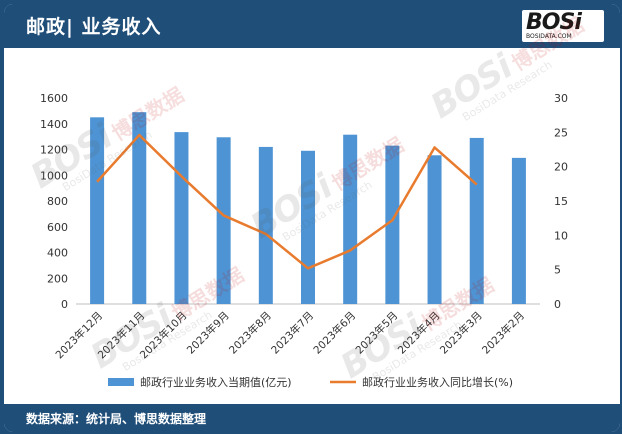 Image resolution: width=622 pixels, height=434 pixels. What do you see at coordinates (557, 270) in the screenshot?
I see `y-right-tick-label: 5` at bounding box center [557, 270].